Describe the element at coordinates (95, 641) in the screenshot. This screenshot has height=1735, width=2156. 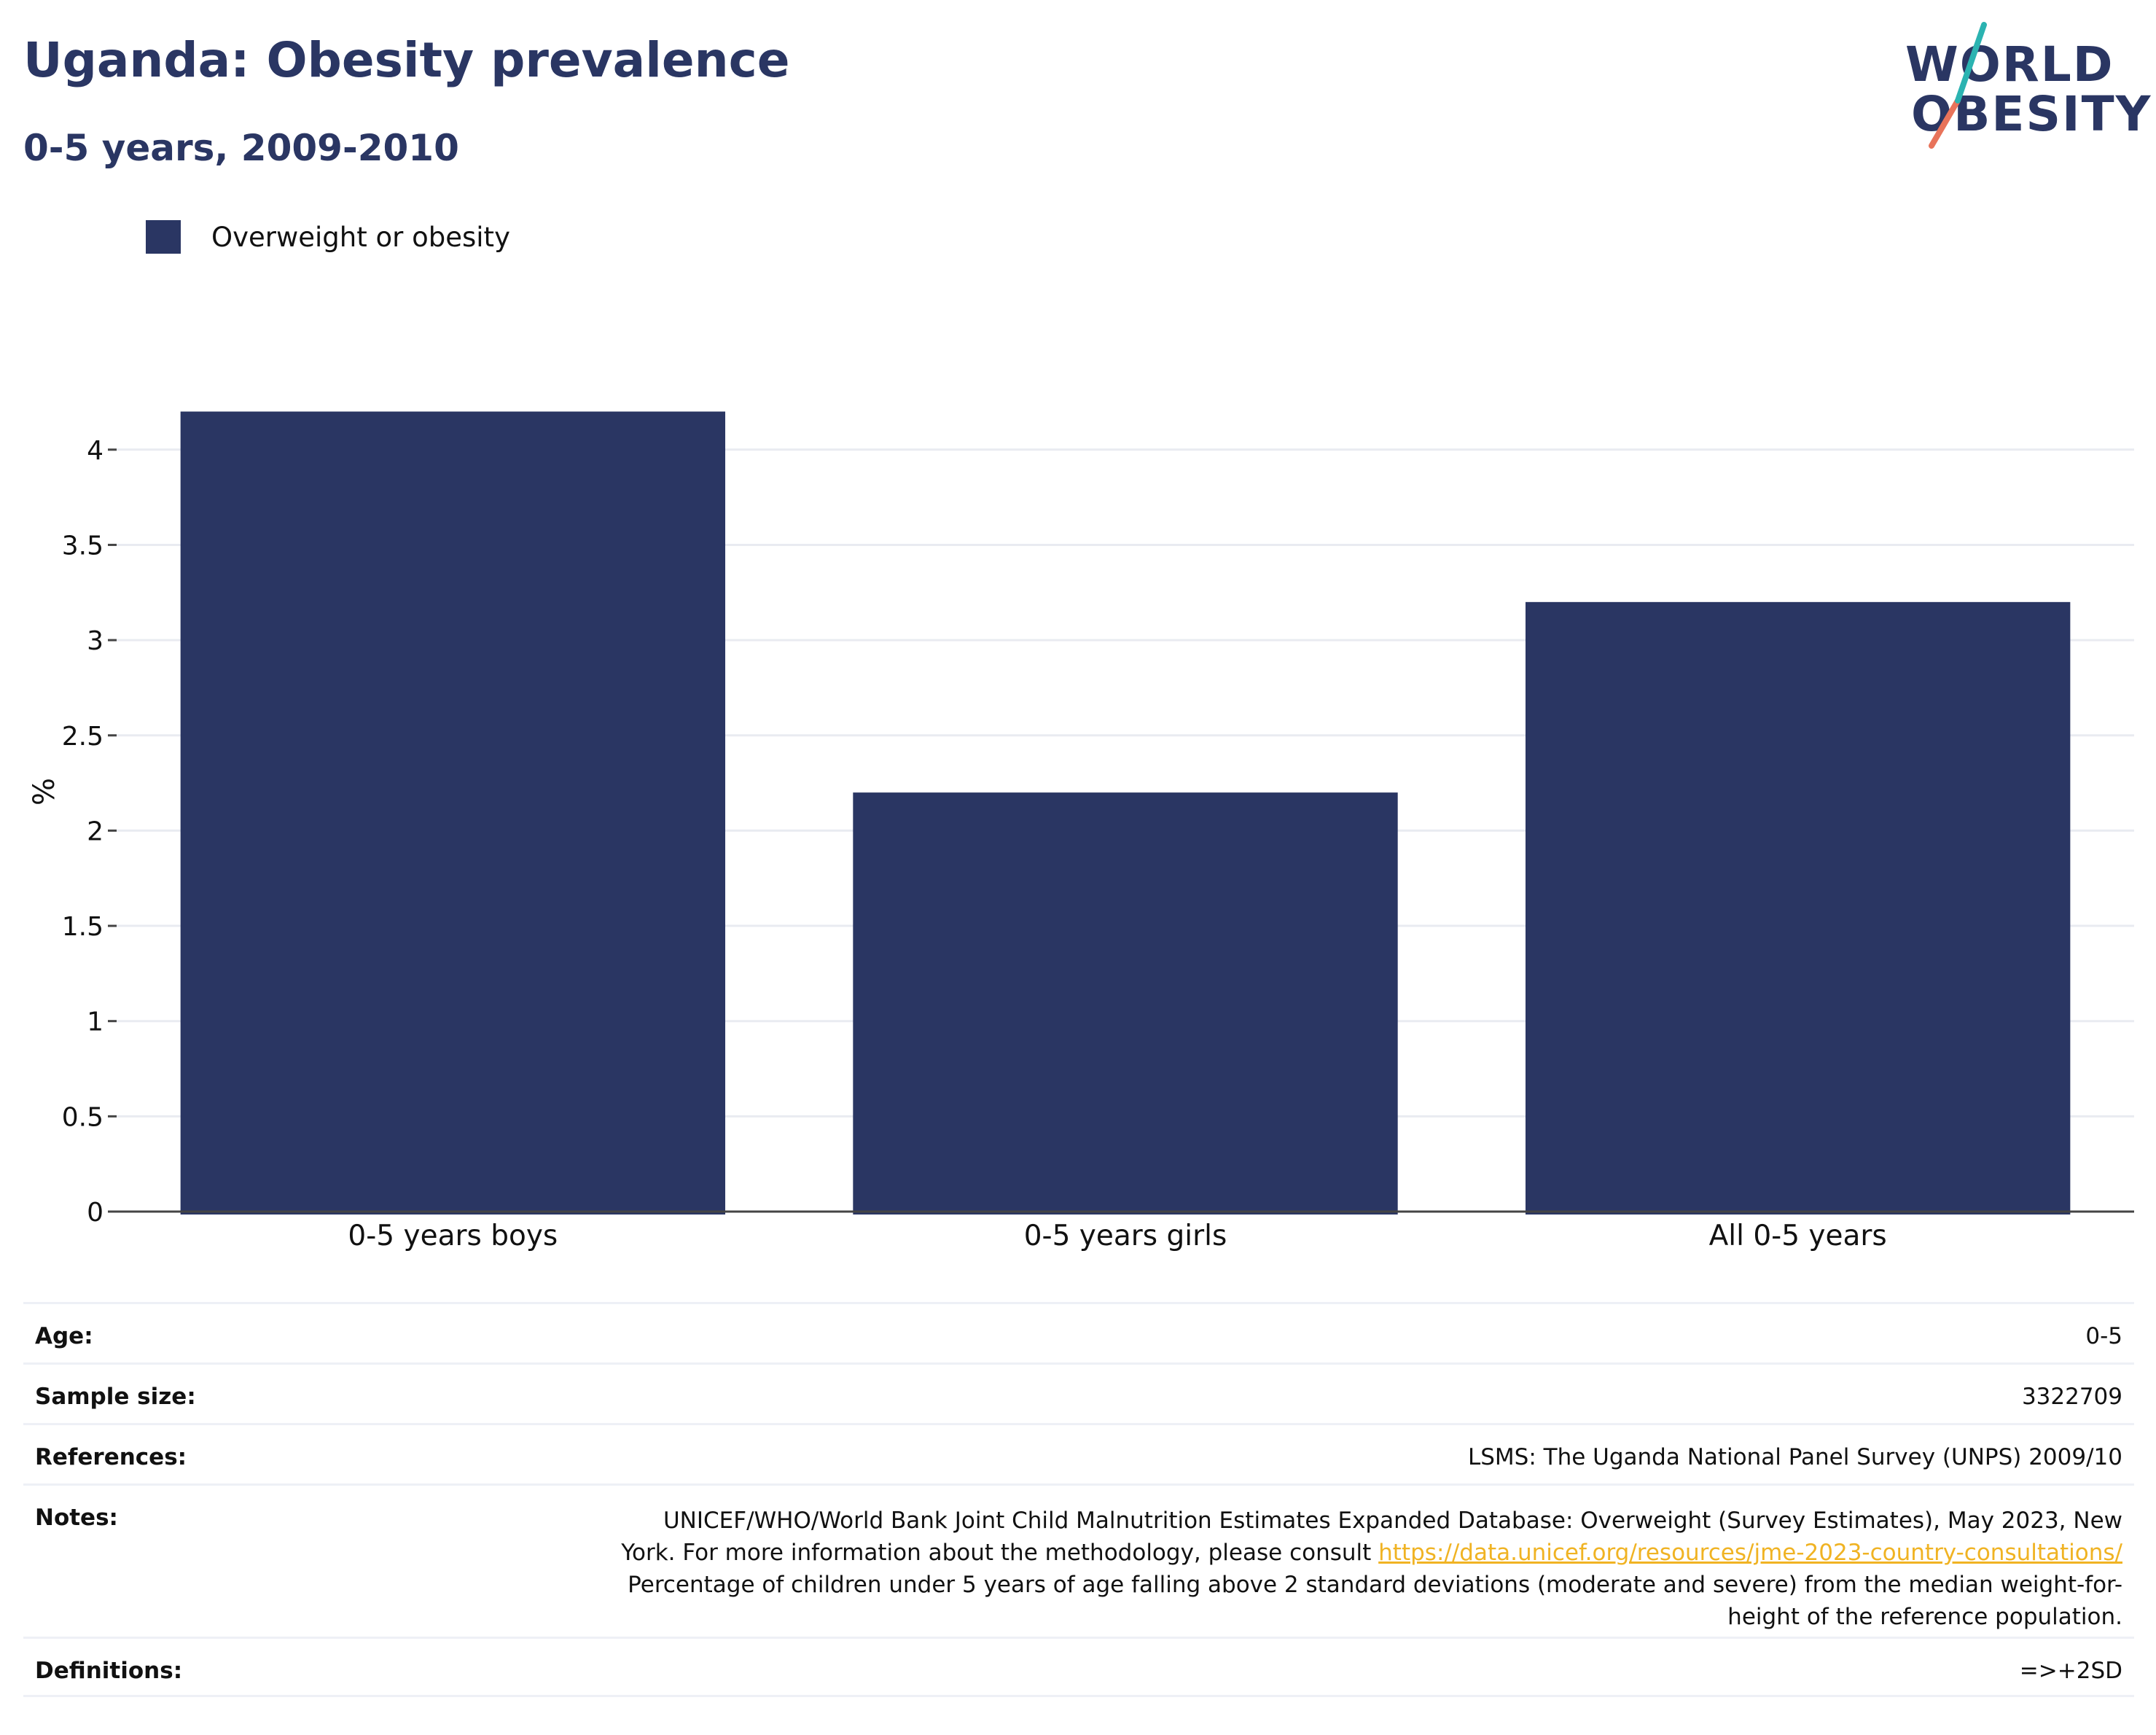
I see `y-tick-label: 3` at that location.